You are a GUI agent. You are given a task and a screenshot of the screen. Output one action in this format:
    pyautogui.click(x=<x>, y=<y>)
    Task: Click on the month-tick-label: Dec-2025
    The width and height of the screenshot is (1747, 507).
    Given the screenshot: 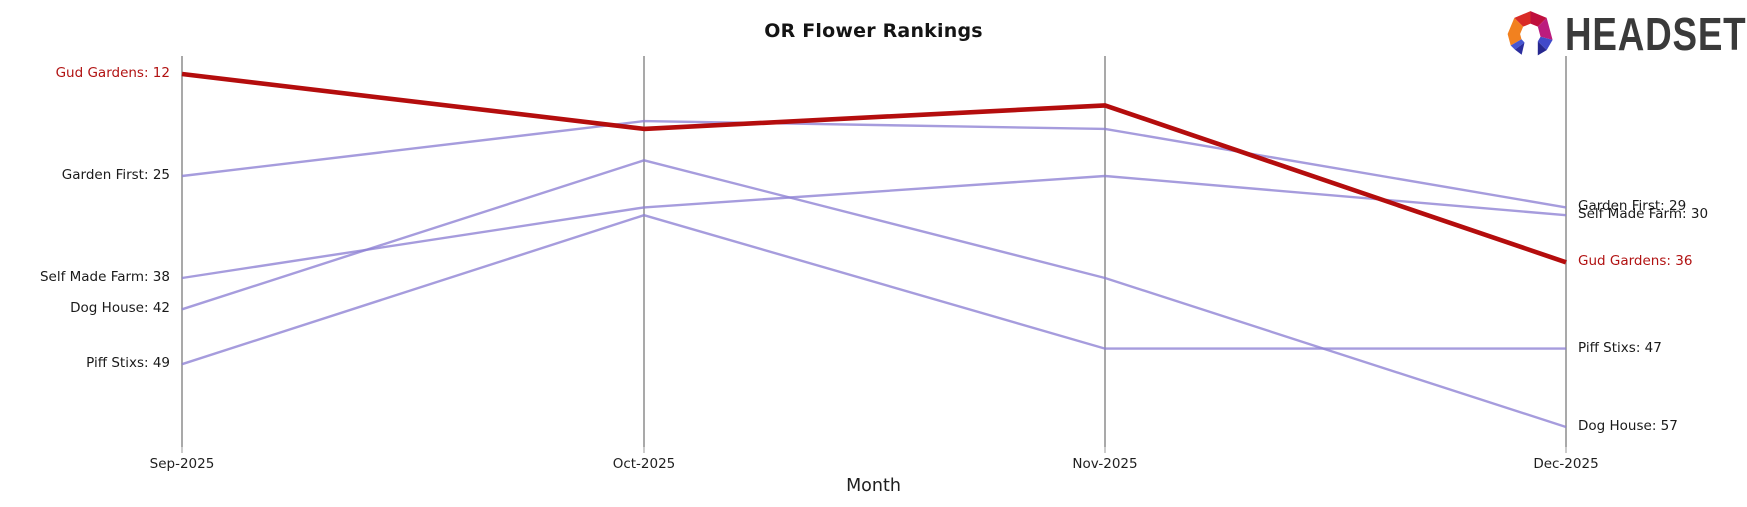 What is the action you would take?
    pyautogui.click(x=1565, y=464)
    